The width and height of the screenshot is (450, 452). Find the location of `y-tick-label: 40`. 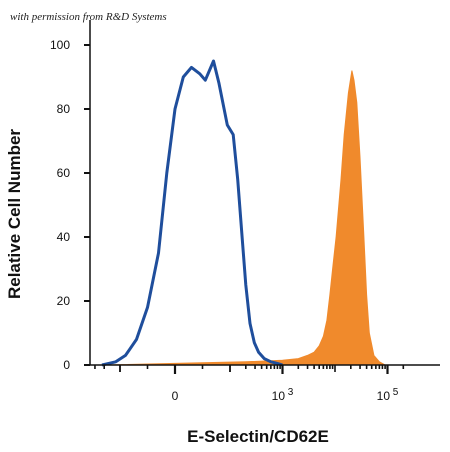

y-tick-label: 40 is located at coordinates (64, 237).